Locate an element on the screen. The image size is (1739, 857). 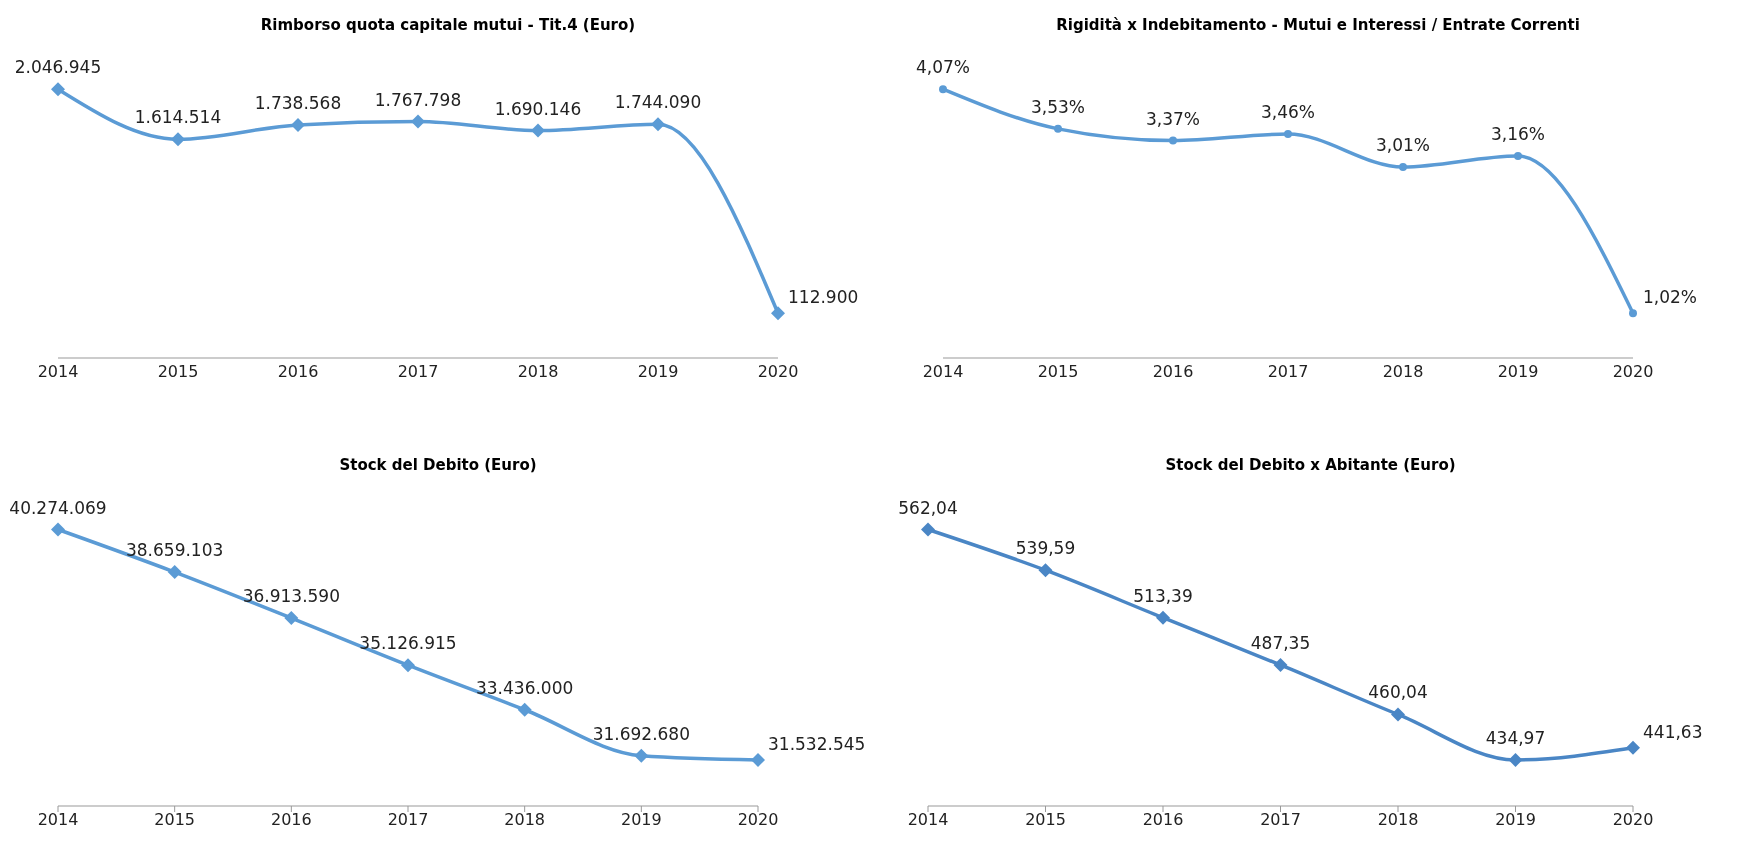
data-label: 460,04 is located at coordinates (1398, 692).